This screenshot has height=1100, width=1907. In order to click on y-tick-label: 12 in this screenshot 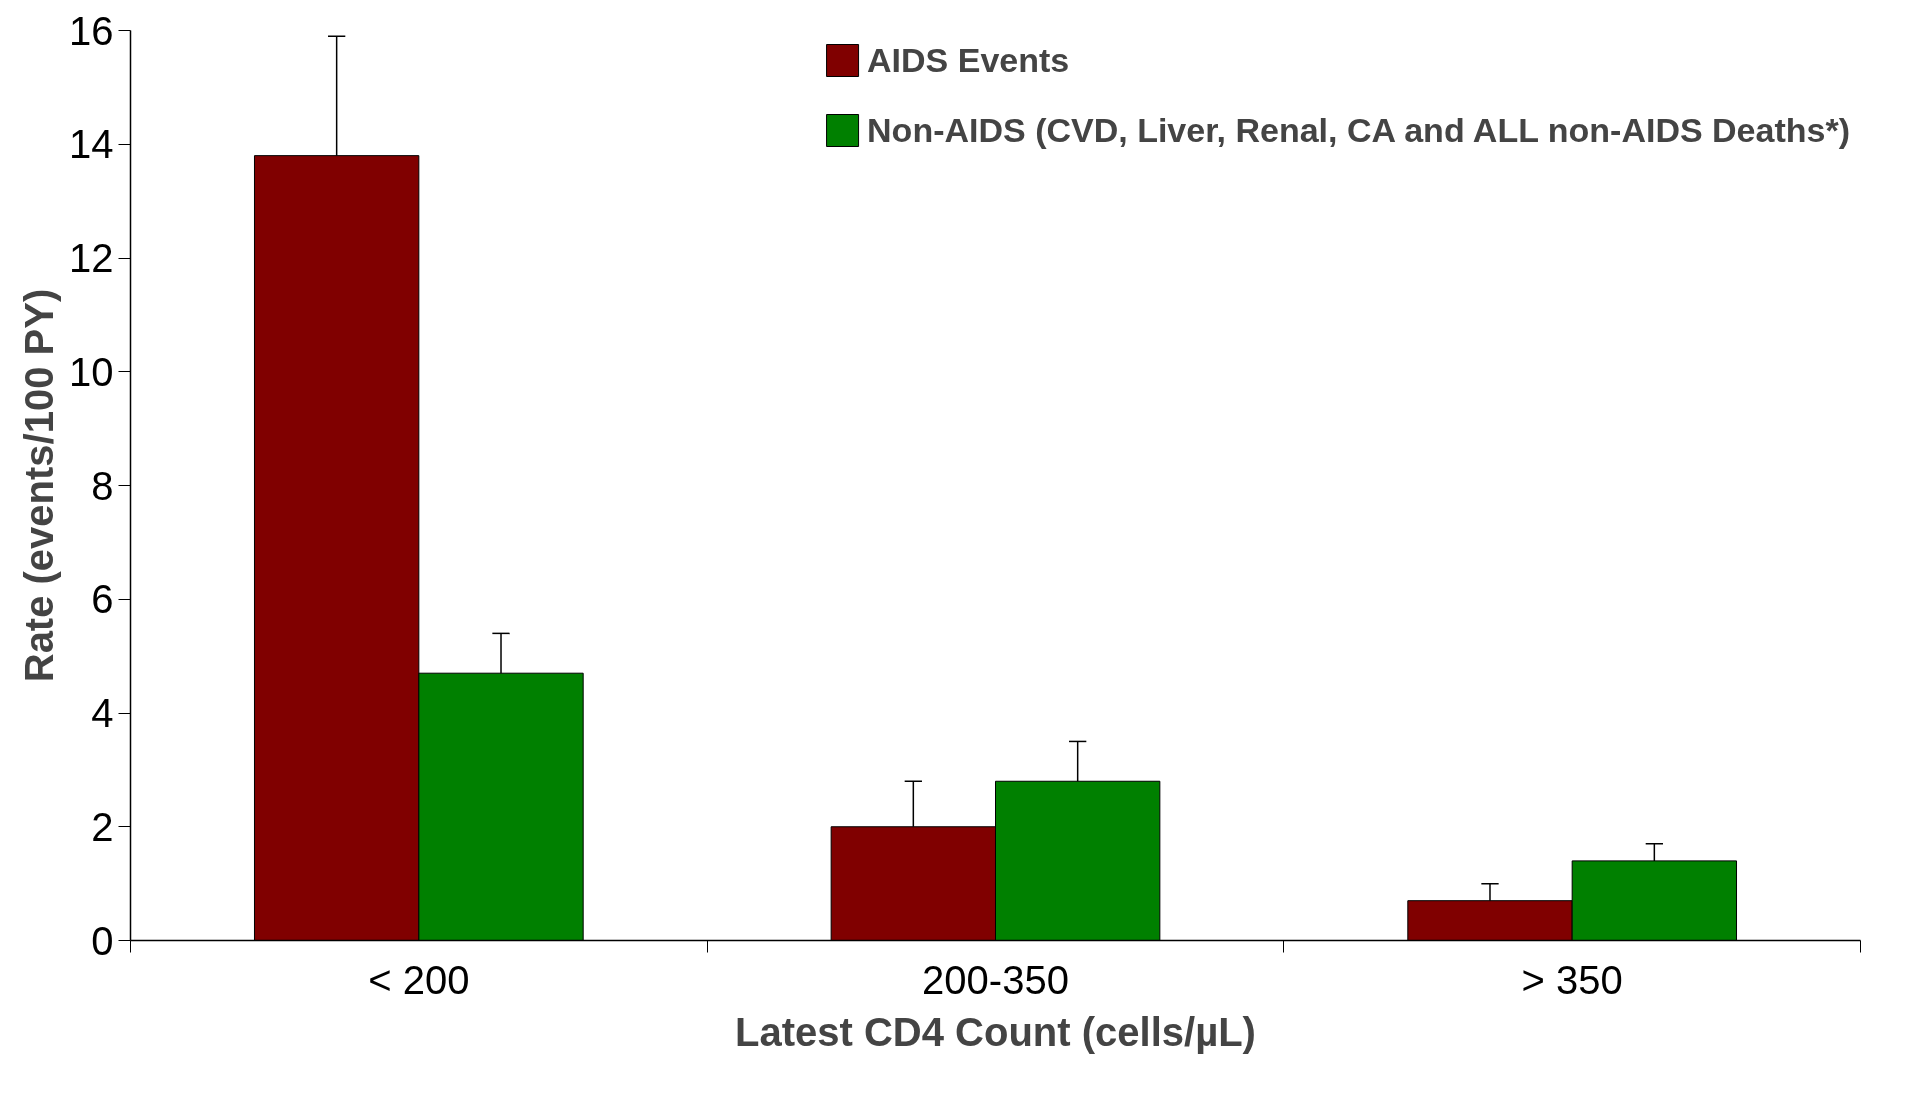, I will do `click(91, 258)`.